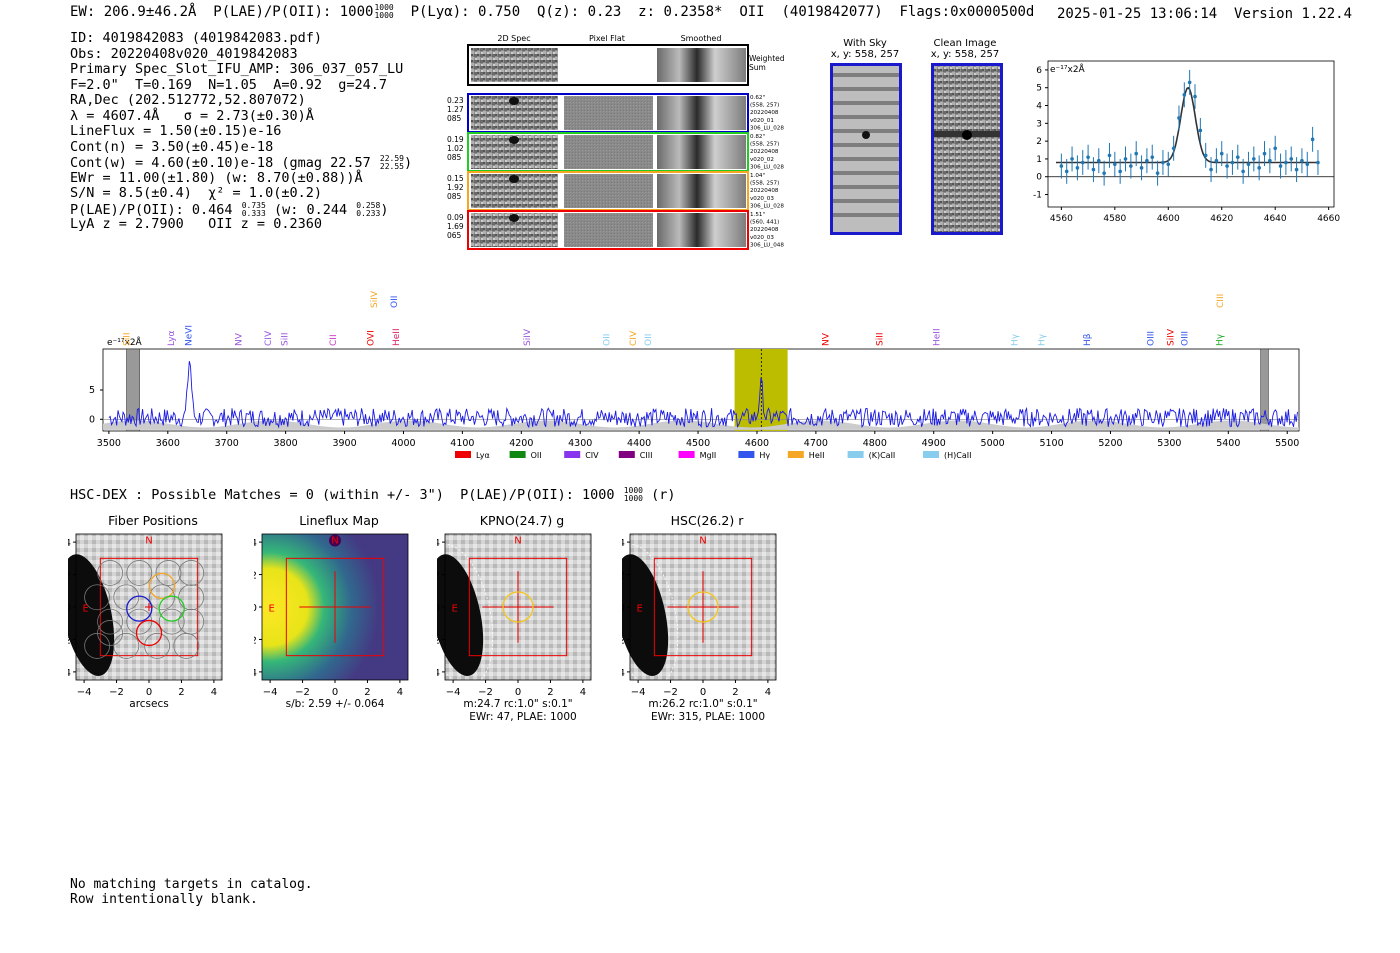 The width and height of the screenshot is (1400, 953). Describe the element at coordinates (757, 215) in the screenshot. I see `row-right-meta: 1.51"` at that location.